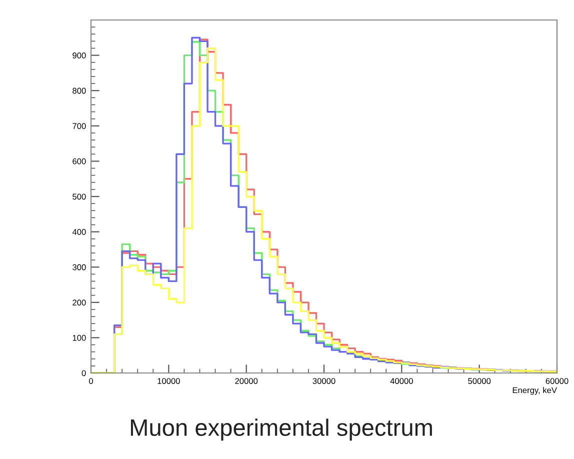  What do you see at coordinates (79, 232) in the screenshot?
I see `y-tick-label: 400` at bounding box center [79, 232].